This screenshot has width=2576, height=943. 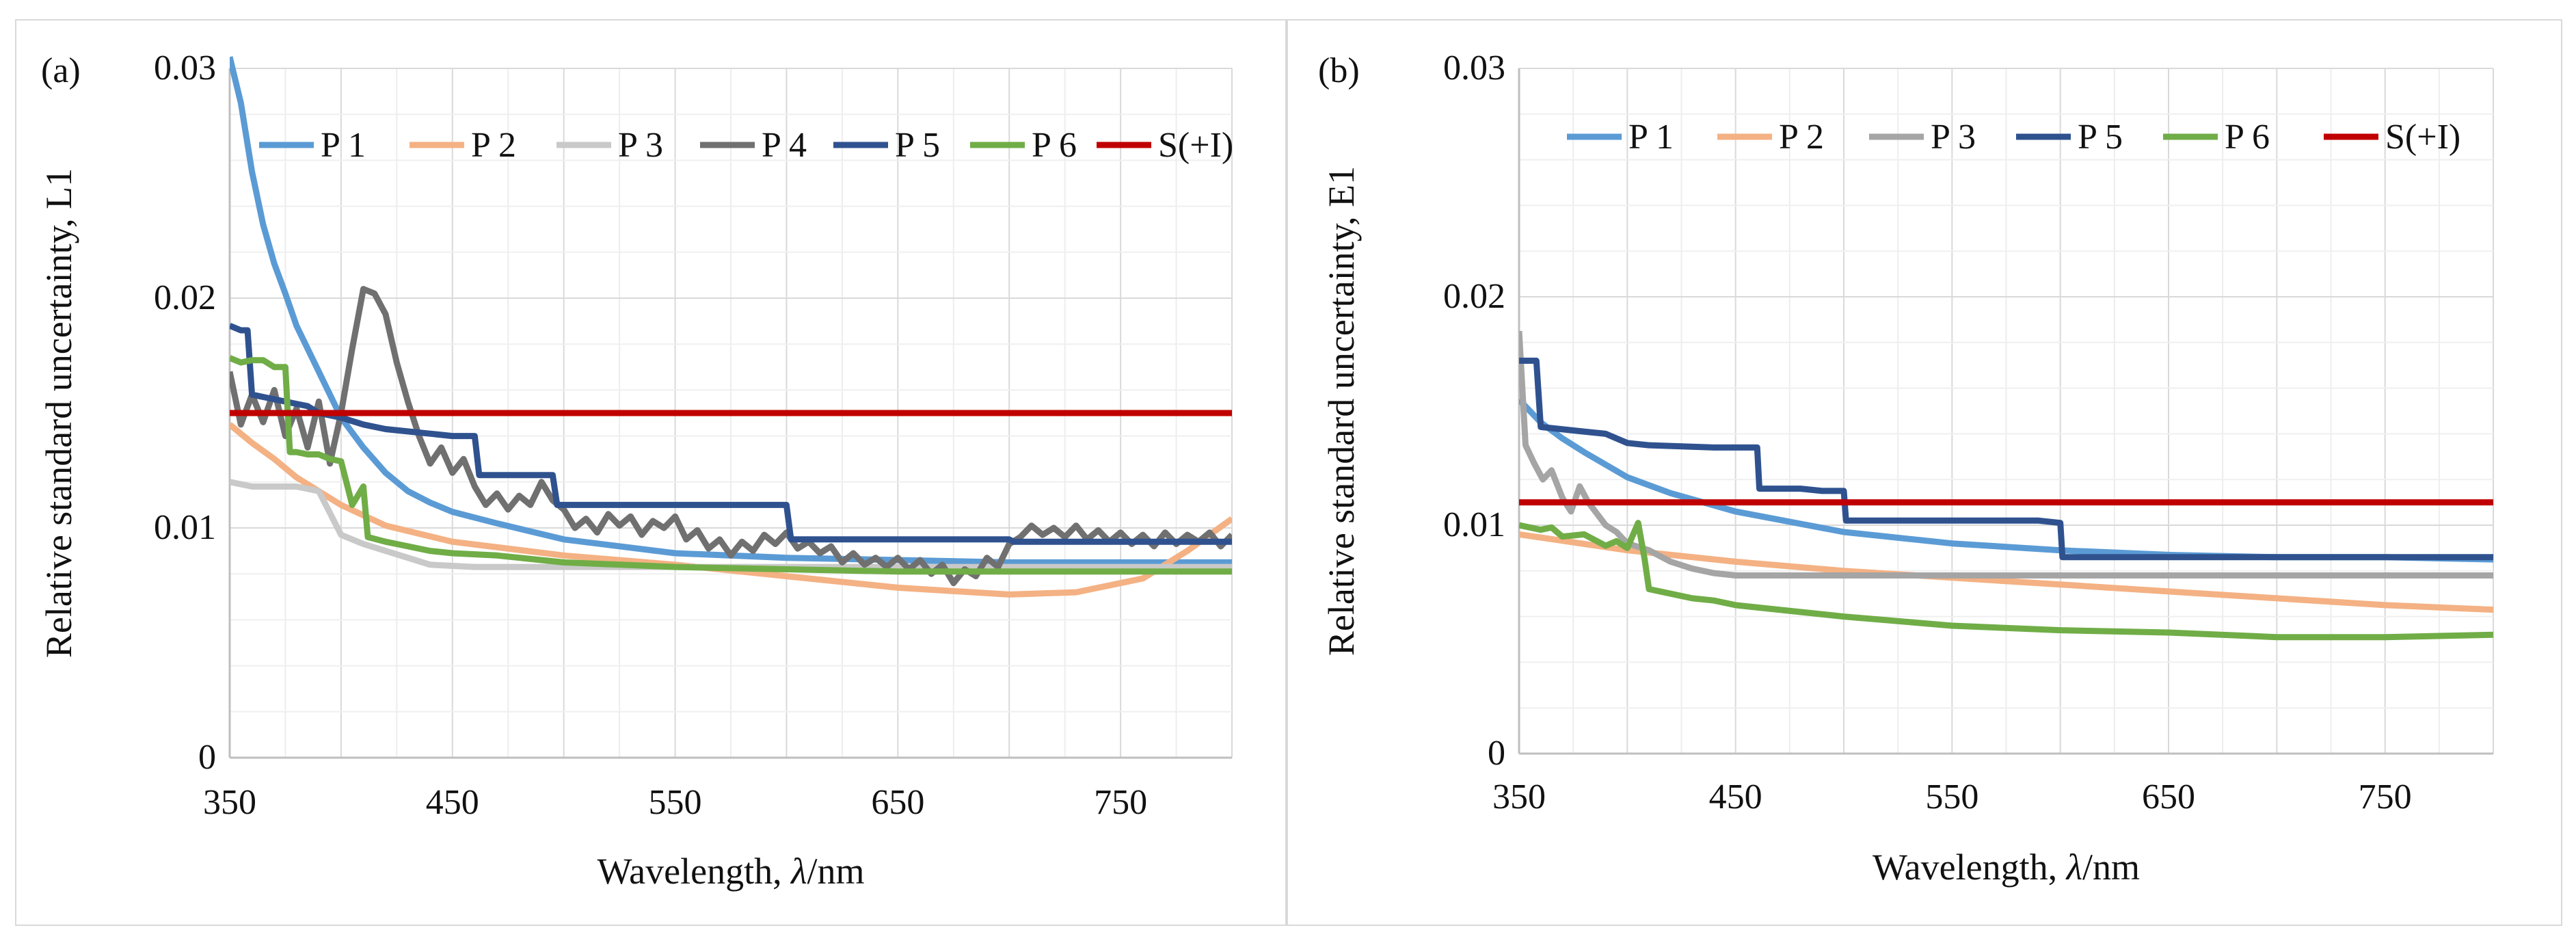 What do you see at coordinates (61, 70) in the screenshot?
I see `panel-label: (a)` at bounding box center [61, 70].